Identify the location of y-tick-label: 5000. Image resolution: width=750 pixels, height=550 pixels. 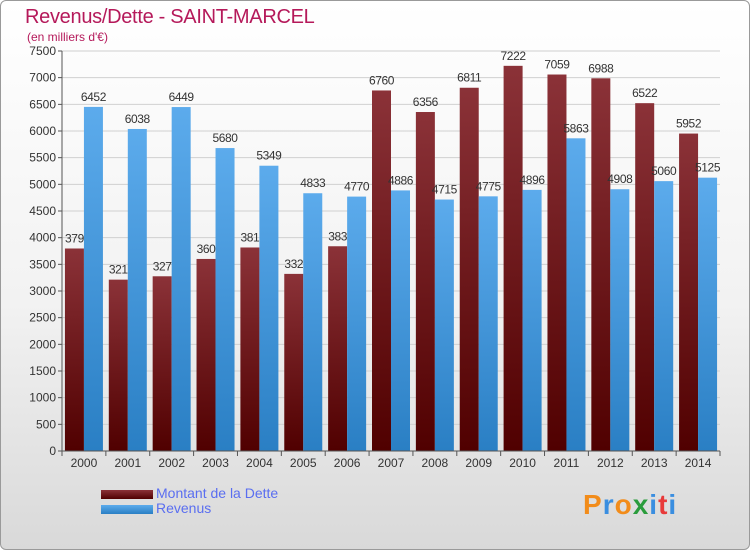
(42, 184).